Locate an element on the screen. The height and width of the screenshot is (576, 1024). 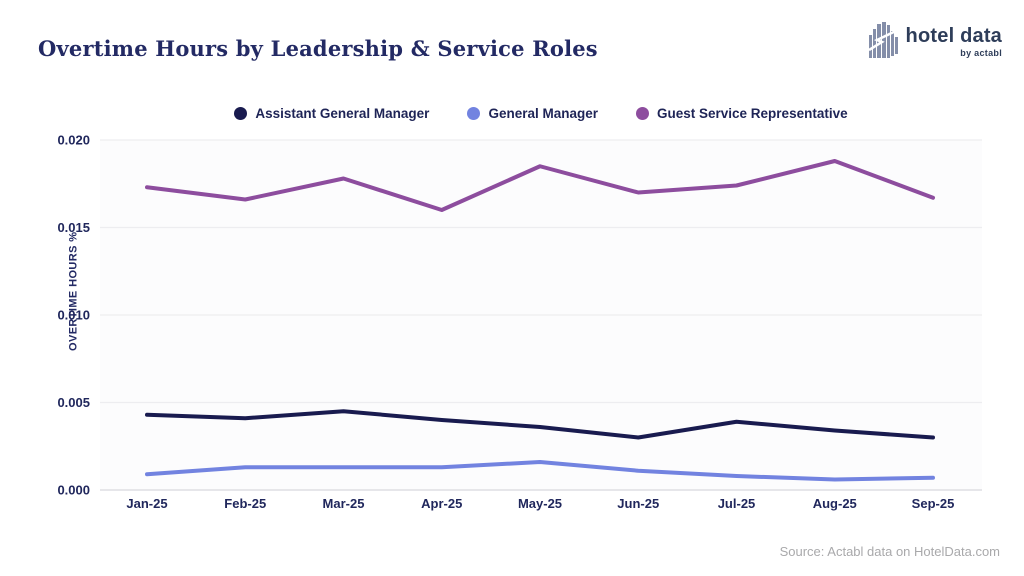
legend-label: Guest Service Representative is located at coordinates (752, 113).